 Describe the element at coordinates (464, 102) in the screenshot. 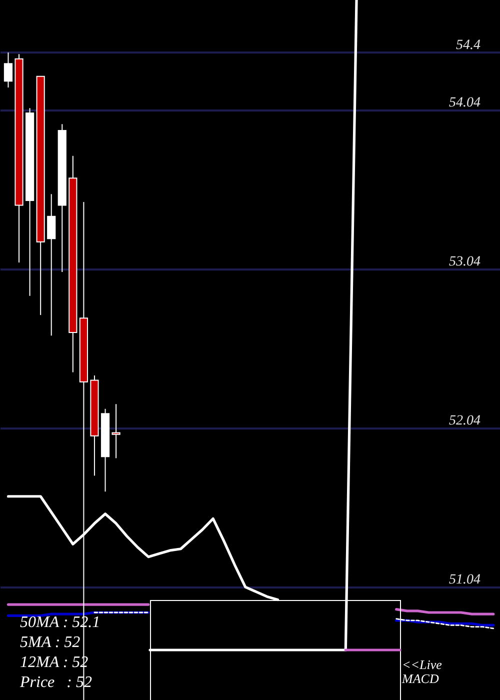

I see `y-tick-label: 54.04` at that location.